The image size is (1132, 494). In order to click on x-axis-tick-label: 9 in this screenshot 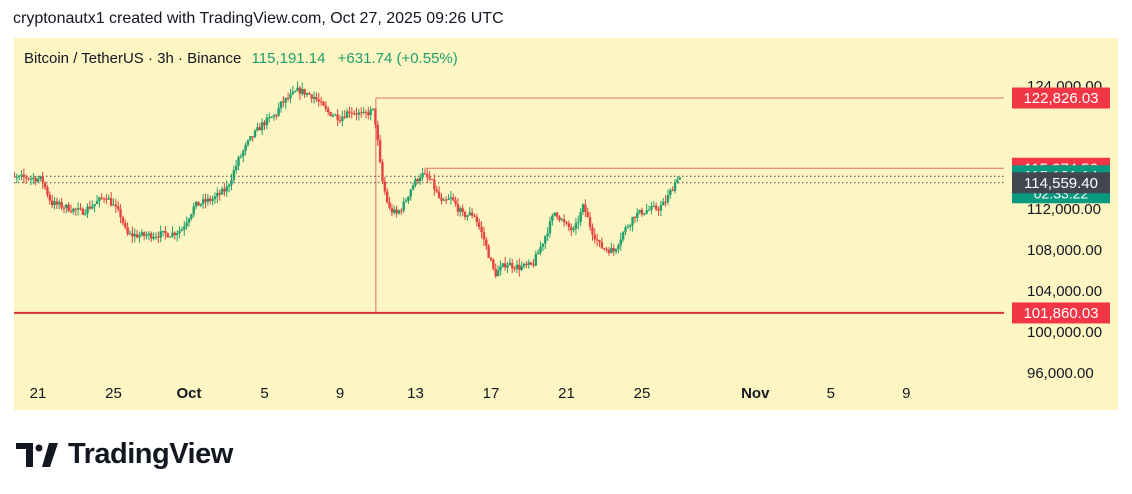, I will do `click(906, 393)`.